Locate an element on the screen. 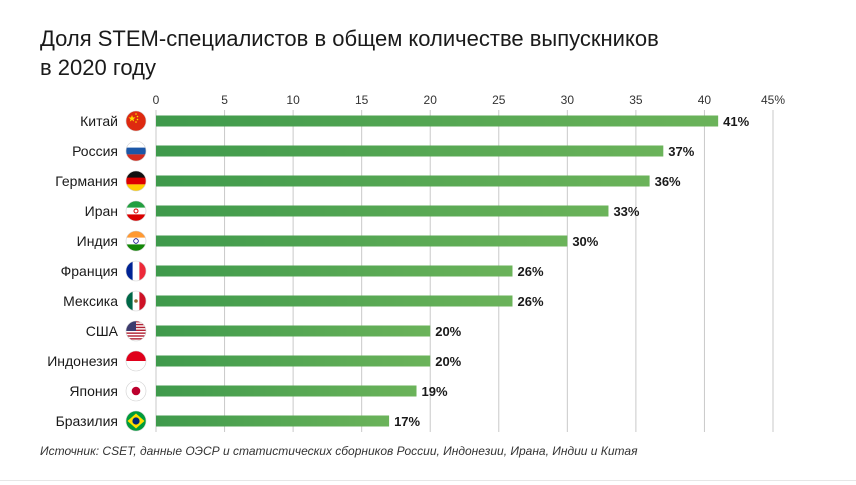 This screenshot has height=485, width=856. x-tick-label: 35 is located at coordinates (636, 100).